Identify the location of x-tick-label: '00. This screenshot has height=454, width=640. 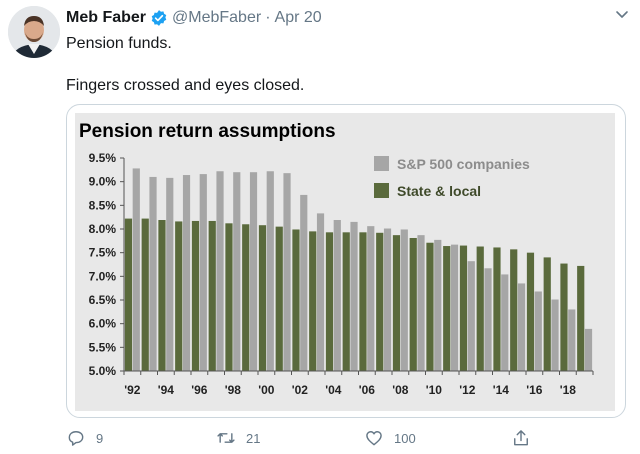
(266, 390).